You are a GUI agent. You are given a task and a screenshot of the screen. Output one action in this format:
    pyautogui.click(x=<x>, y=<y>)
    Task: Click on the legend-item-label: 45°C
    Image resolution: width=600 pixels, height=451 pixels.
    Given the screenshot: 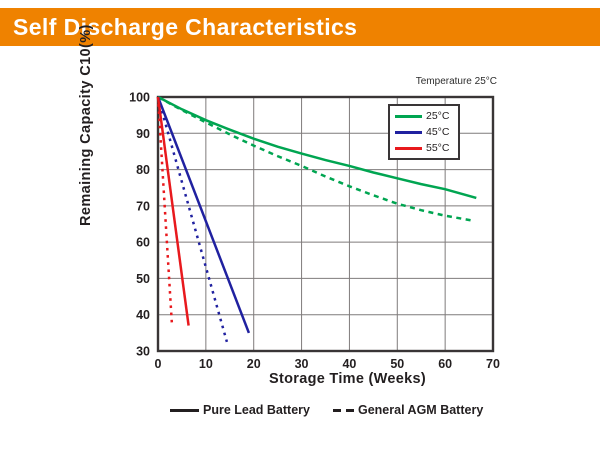 What is the action you would take?
    pyautogui.click(x=438, y=132)
    